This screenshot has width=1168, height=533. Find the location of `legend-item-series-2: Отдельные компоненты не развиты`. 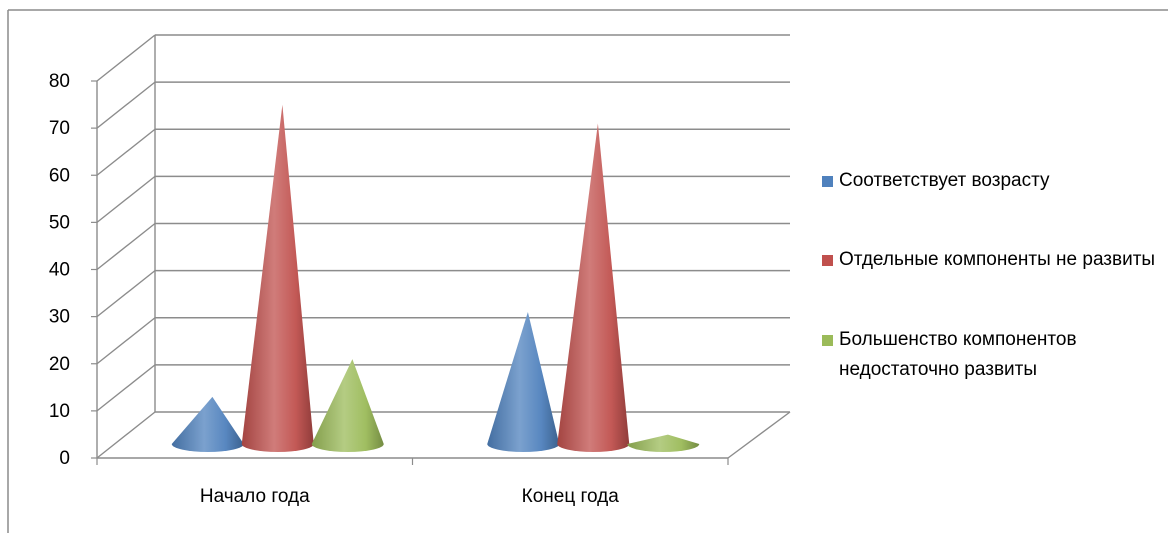

legend-item-series-2: Отдельные компоненты не развиты is located at coordinates (990, 260).